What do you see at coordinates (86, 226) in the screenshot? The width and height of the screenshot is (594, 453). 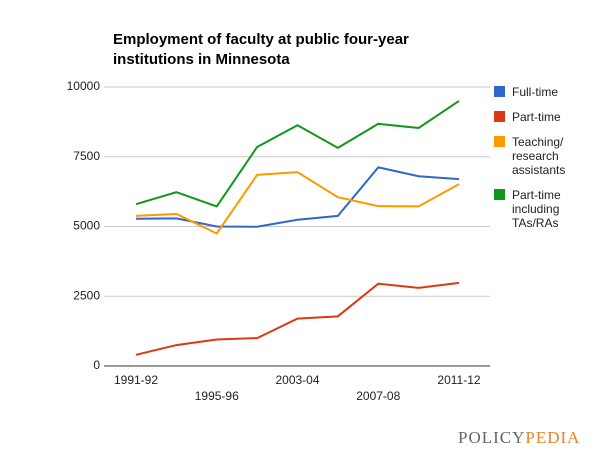 I see `y-tick-label: 5000` at bounding box center [86, 226].